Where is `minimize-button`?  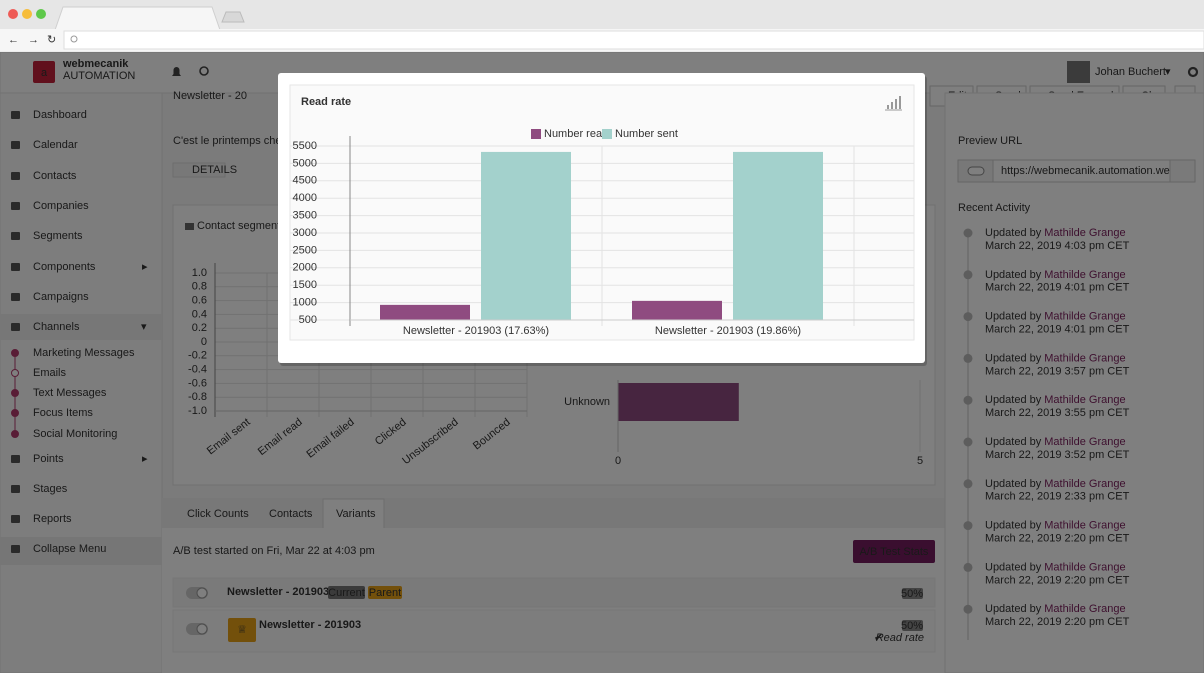
minimize-button is located at coordinates (27, 14).